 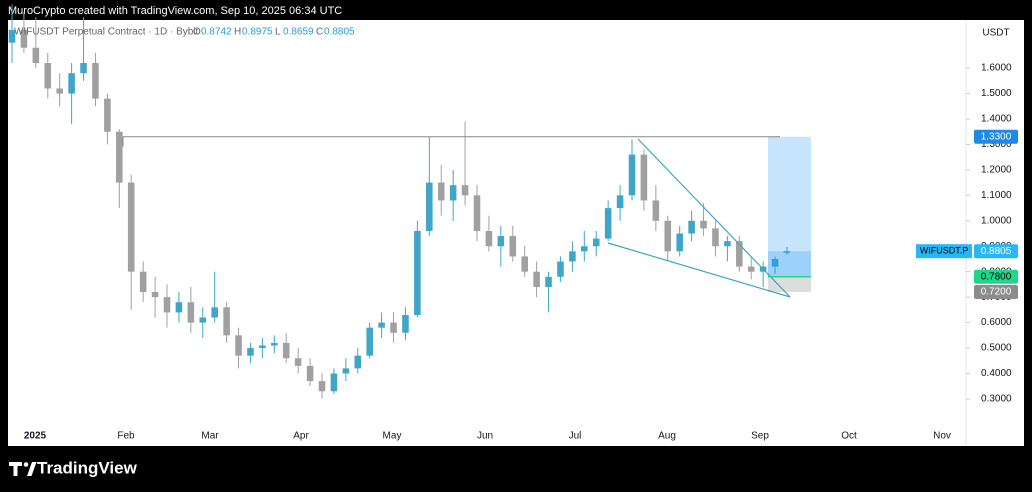 What do you see at coordinates (106, 32) in the screenshot?
I see `symbol: WIFUSDT Perpetual Contract · 1D · Bybit` at bounding box center [106, 32].